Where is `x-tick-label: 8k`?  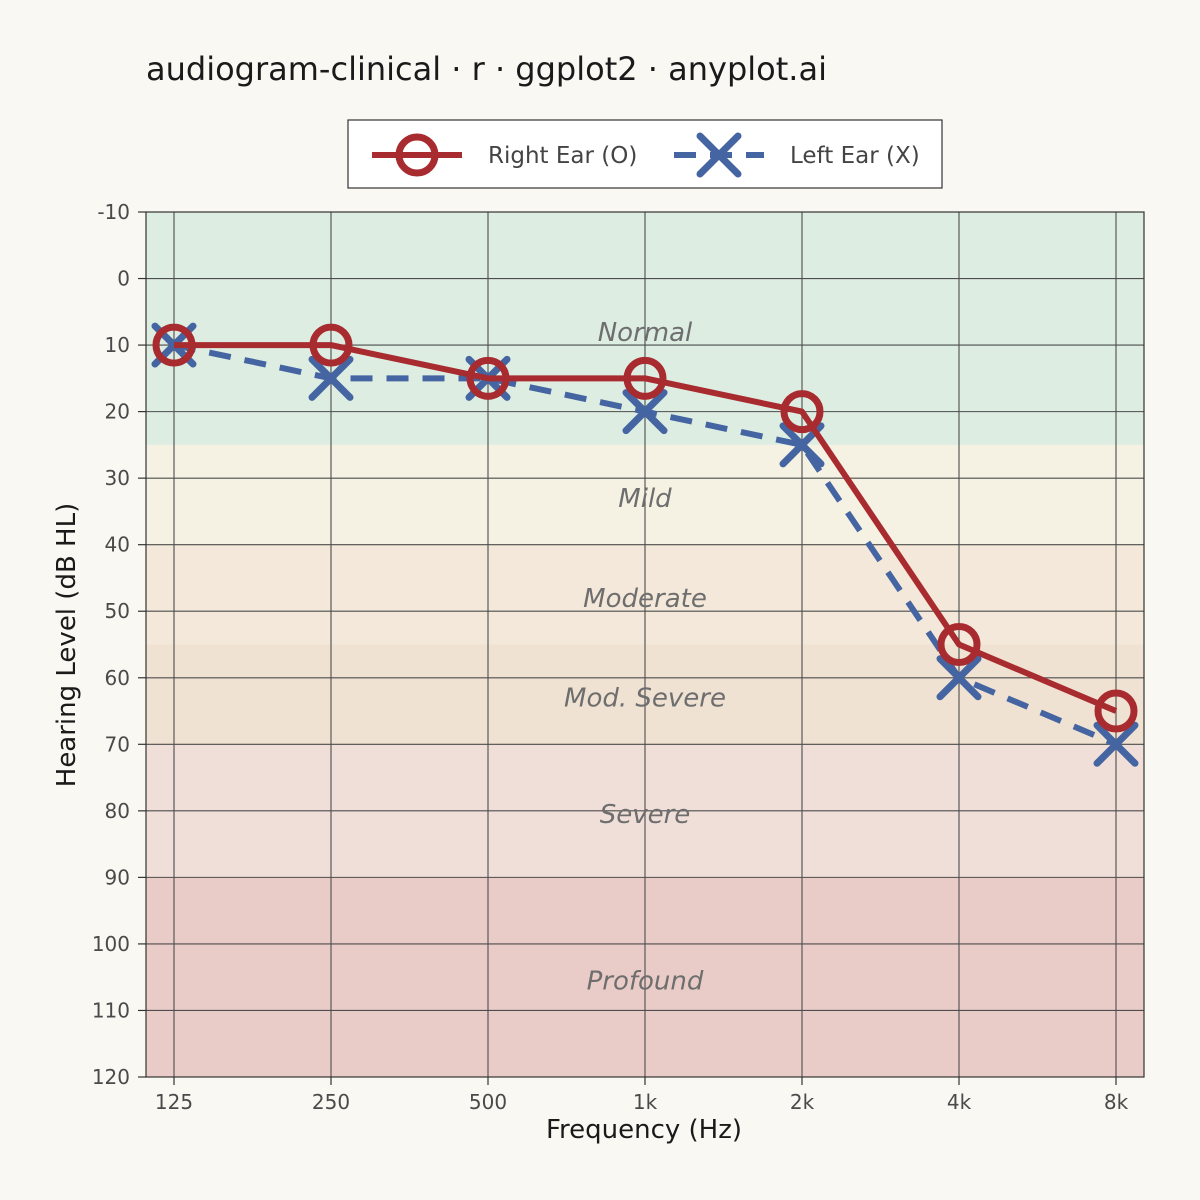 x-tick-label: 8k is located at coordinates (1116, 1102).